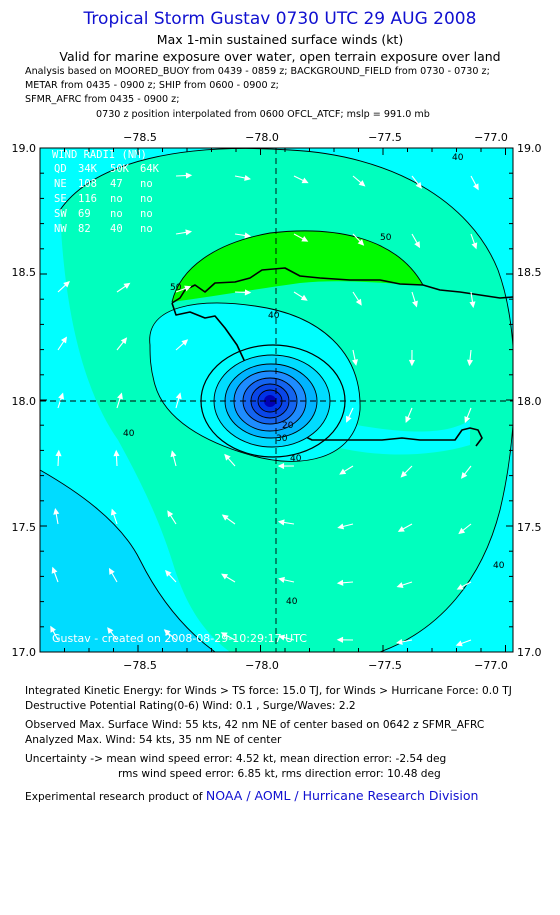 The width and height of the screenshot is (560, 915). I want to click on lat-tick-label: 17.5, so click(529, 527).